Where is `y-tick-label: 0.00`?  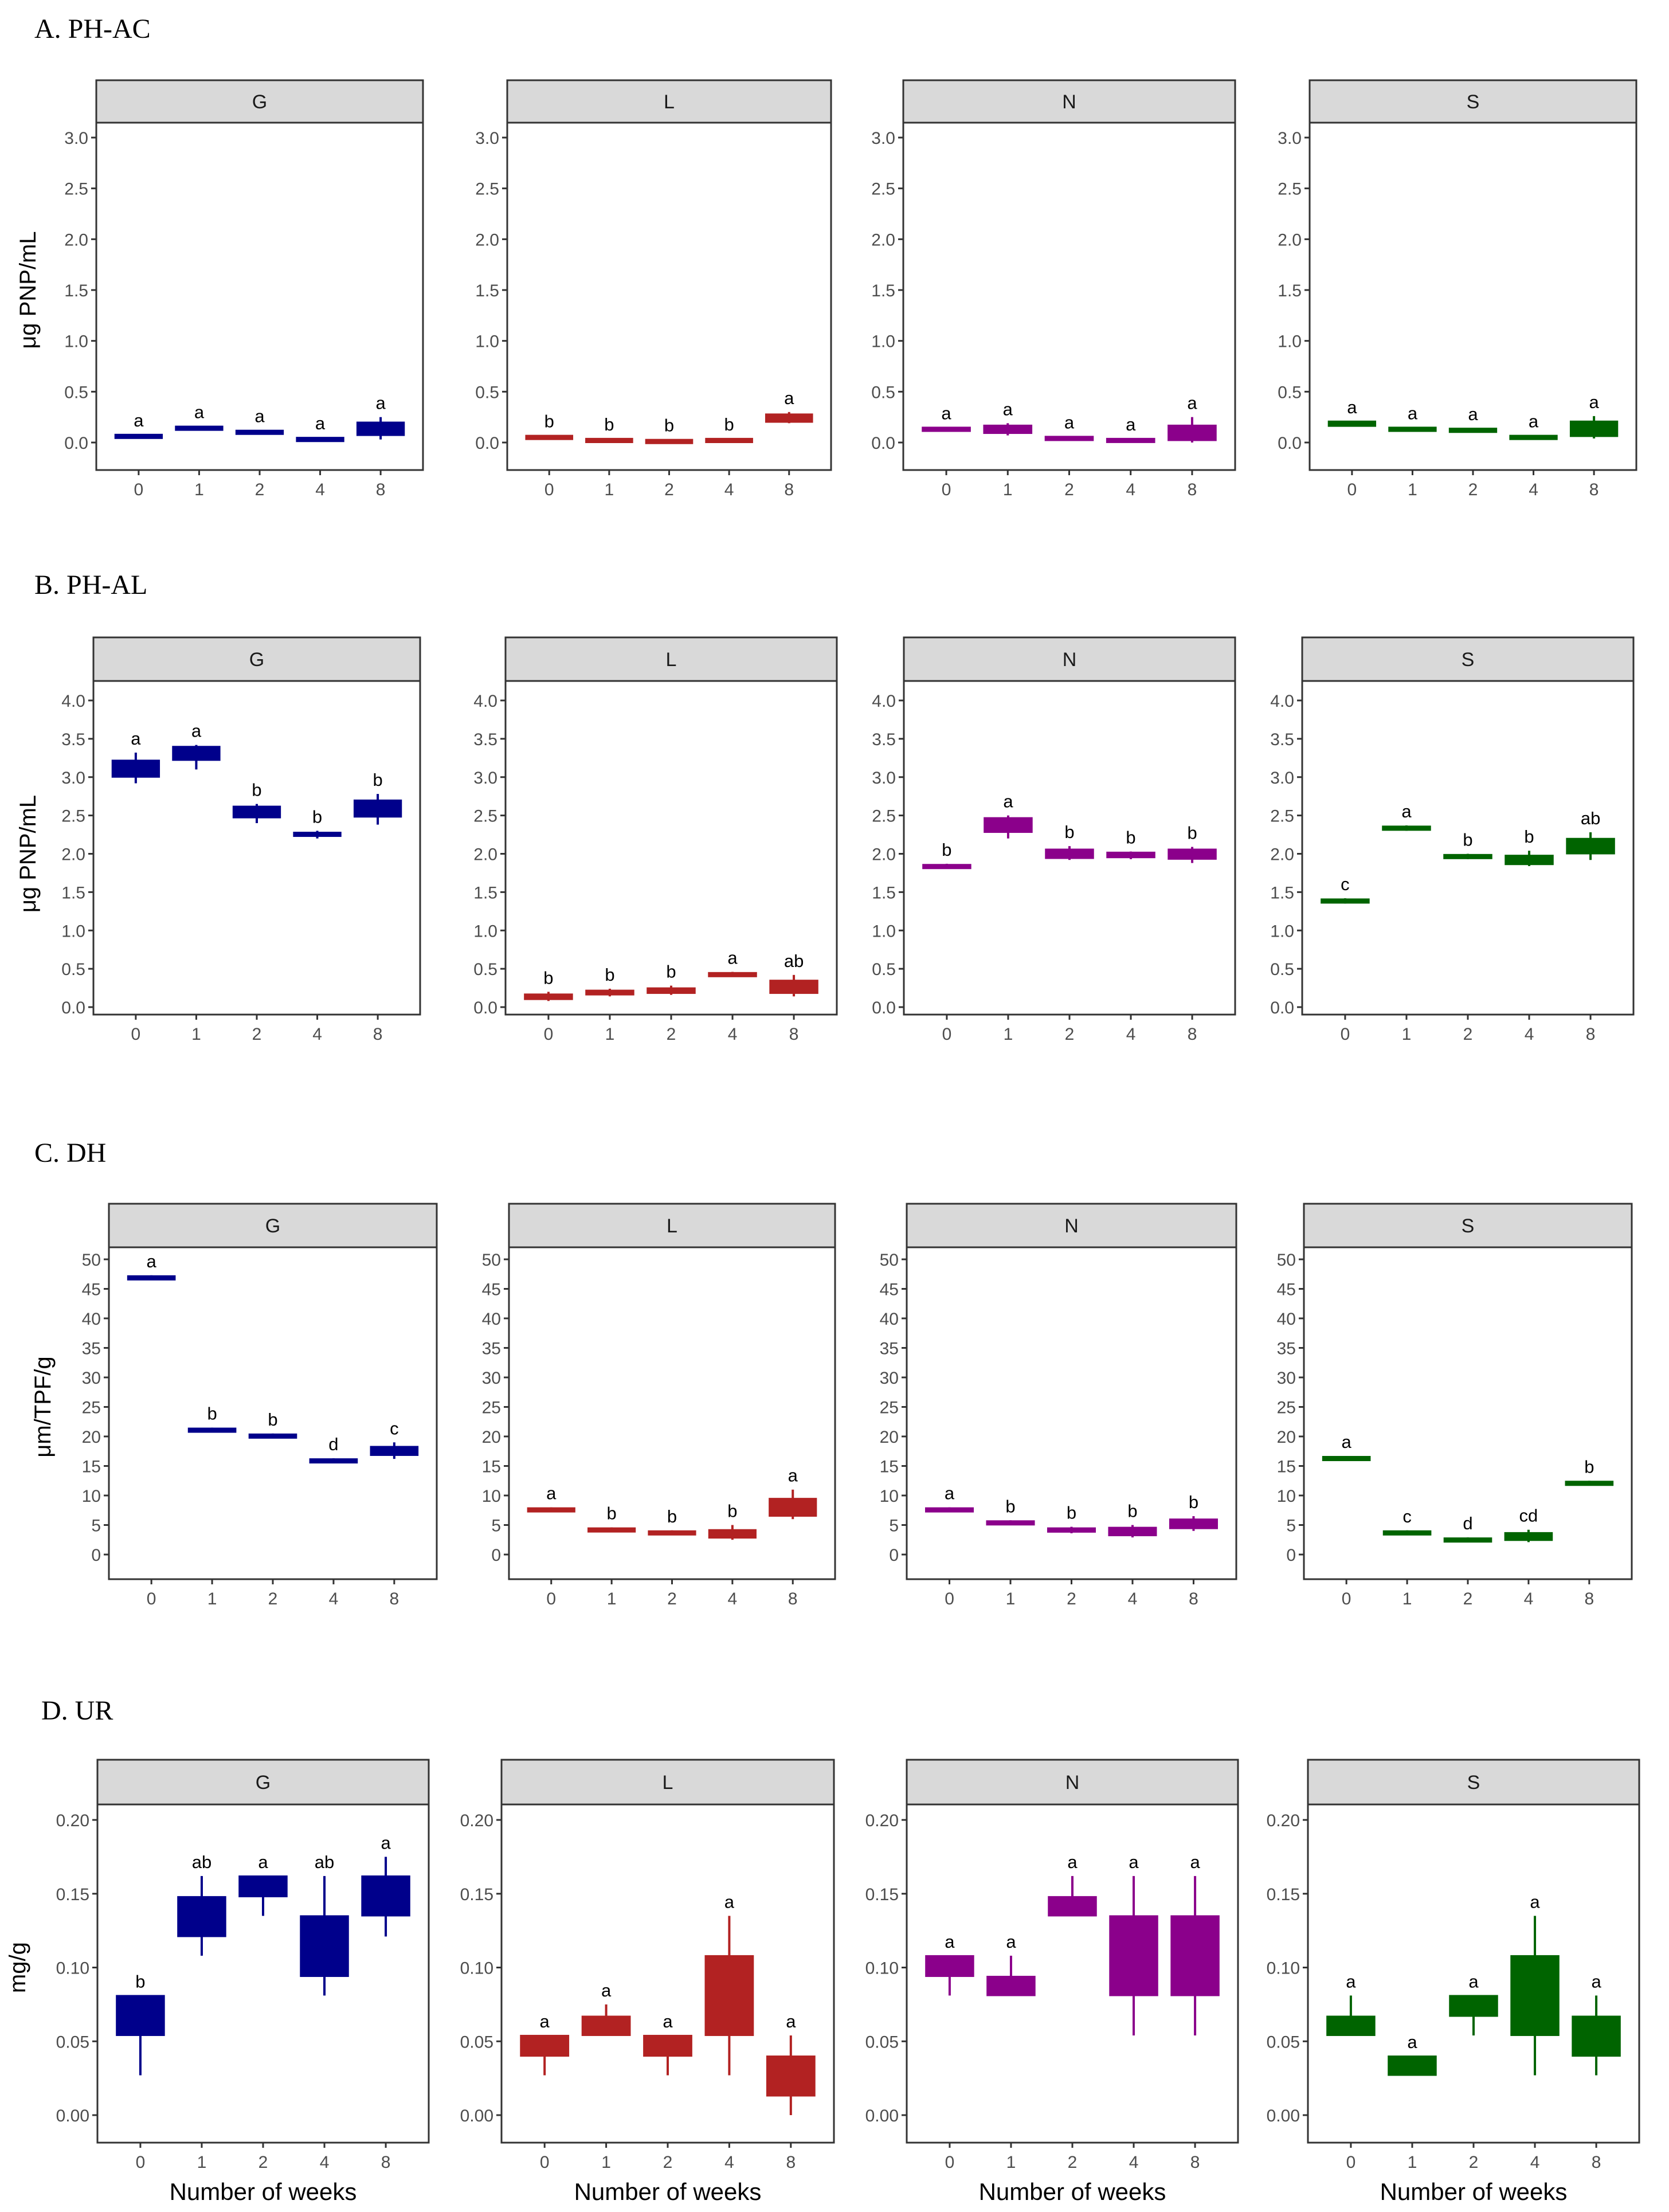
y-tick-label: 0.00 is located at coordinates (882, 2116).